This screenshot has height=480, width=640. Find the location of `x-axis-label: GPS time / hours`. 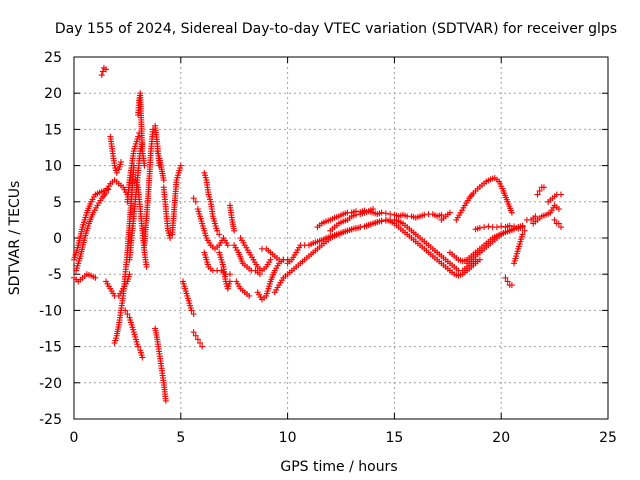

x-axis-label: GPS time / hours is located at coordinates (338, 467).